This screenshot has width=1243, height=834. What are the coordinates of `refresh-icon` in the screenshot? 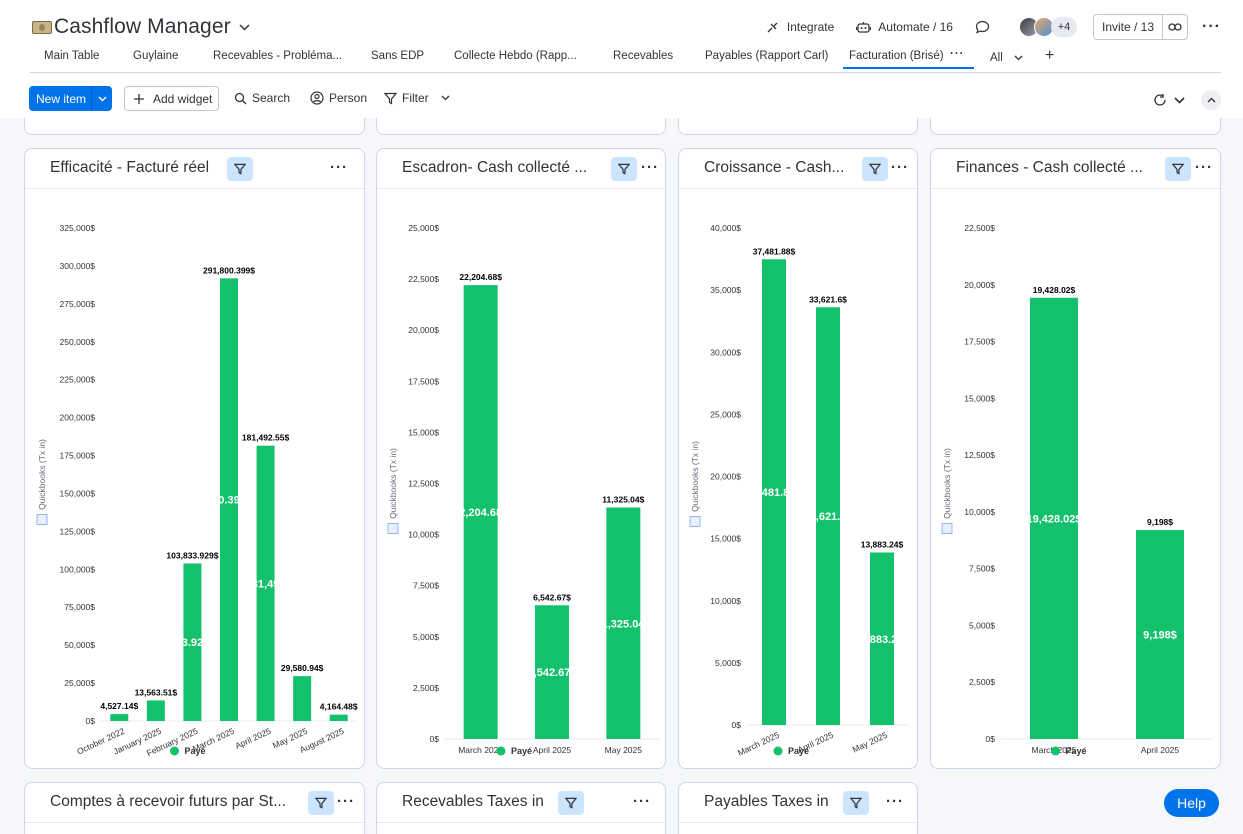 It's located at (1160, 100).